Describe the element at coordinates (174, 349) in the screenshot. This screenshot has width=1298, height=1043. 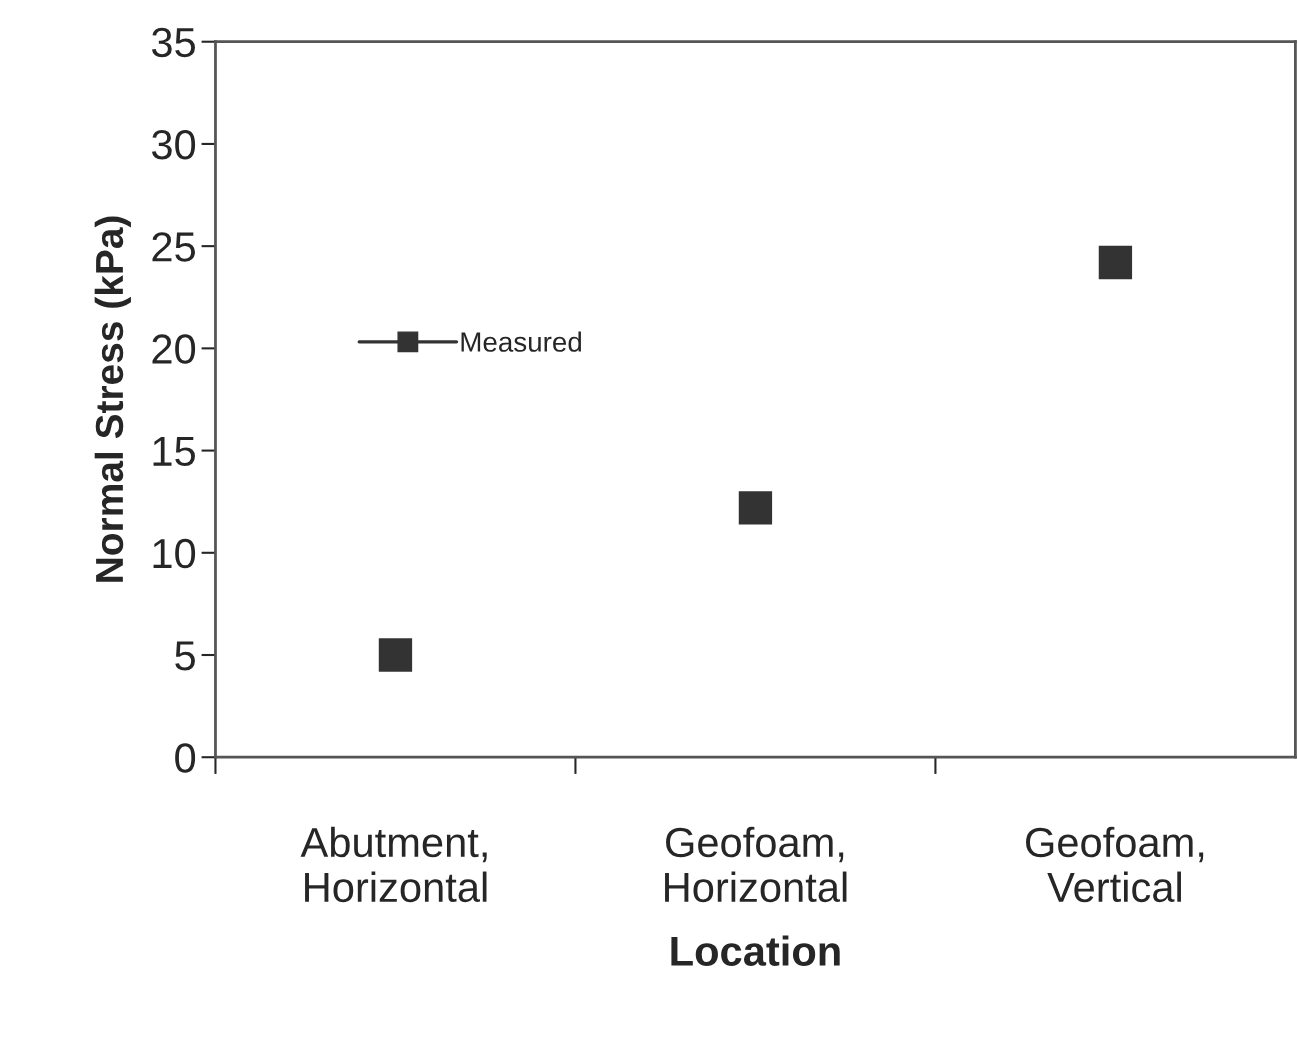
I see `y-tick-label: 20` at that location.